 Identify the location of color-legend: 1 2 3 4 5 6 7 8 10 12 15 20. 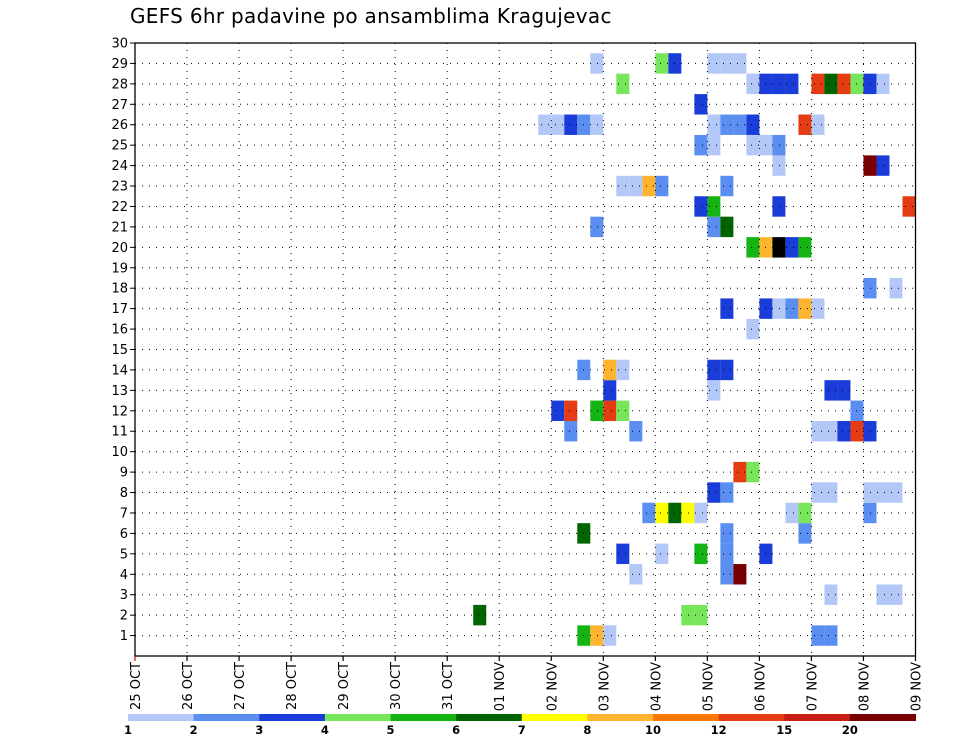
(520, 725).